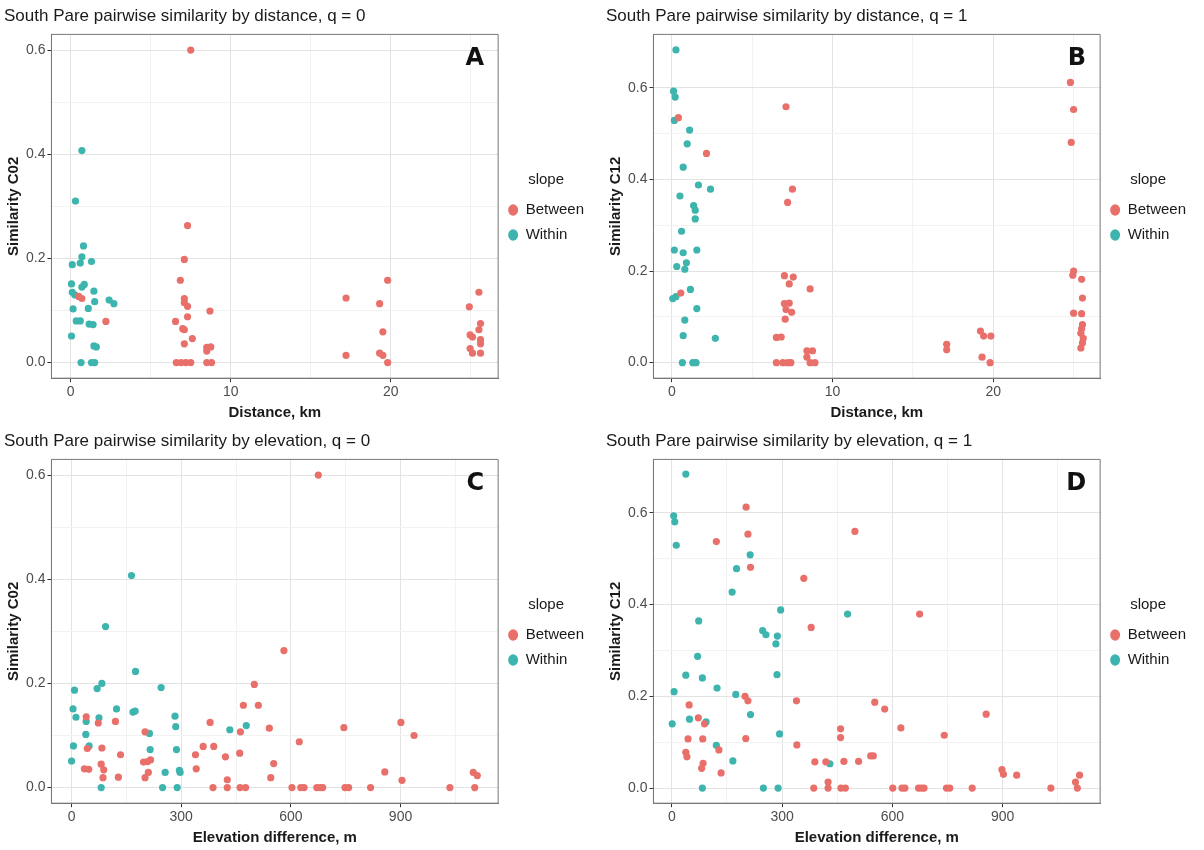  Describe the element at coordinates (1076, 481) in the screenshot. I see `annotation: D` at that location.